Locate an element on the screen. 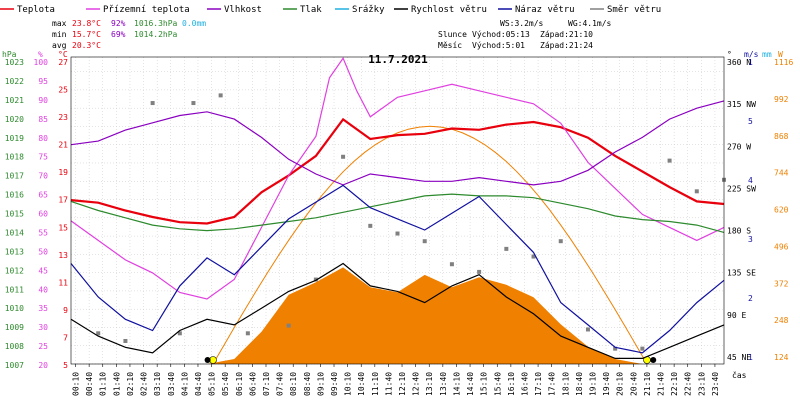 This screenshot has height=404, width=800. axis-title-pct: % is located at coordinates (40, 54).